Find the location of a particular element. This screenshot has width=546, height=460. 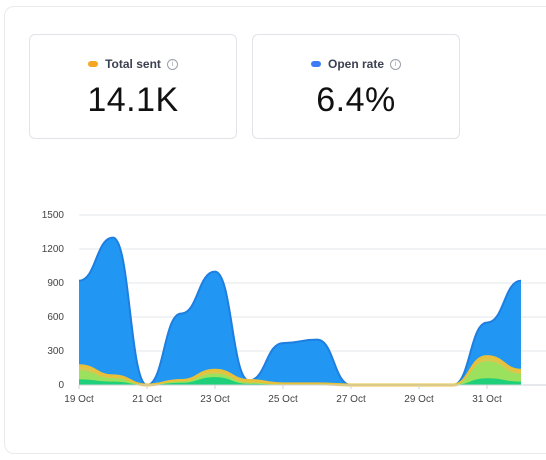

total-sent-value: 14.1K is located at coordinates (133, 100).